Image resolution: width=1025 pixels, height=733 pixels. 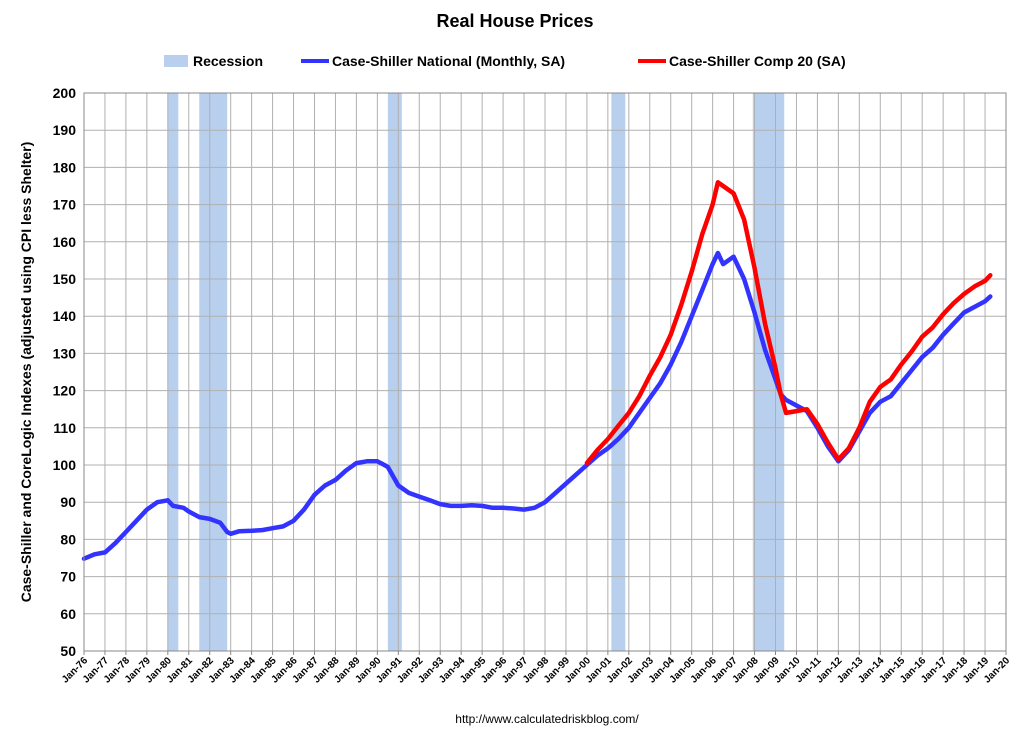 What do you see at coordinates (65, 353) in the screenshot?
I see `y-tick-label: 130` at bounding box center [65, 353].